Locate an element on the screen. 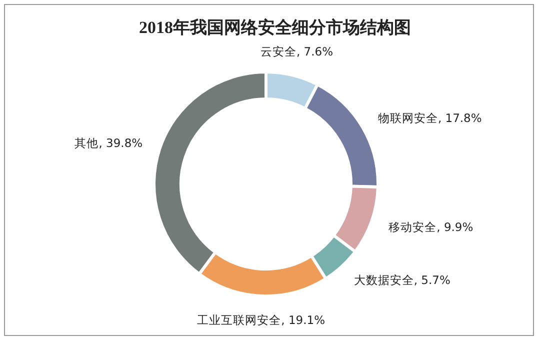  slice-label: 移动安全, 9.9% is located at coordinates (431, 227).